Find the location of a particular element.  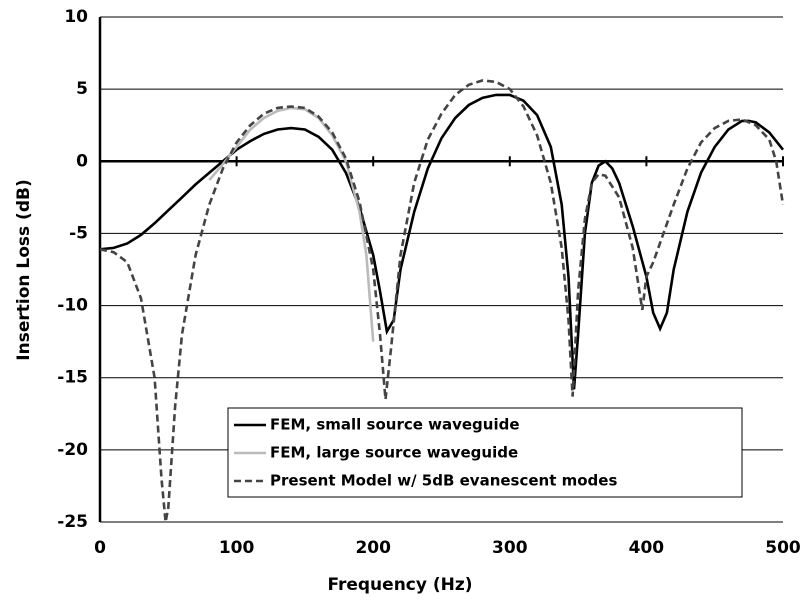

x-tick-label: 100 is located at coordinates (237, 548).